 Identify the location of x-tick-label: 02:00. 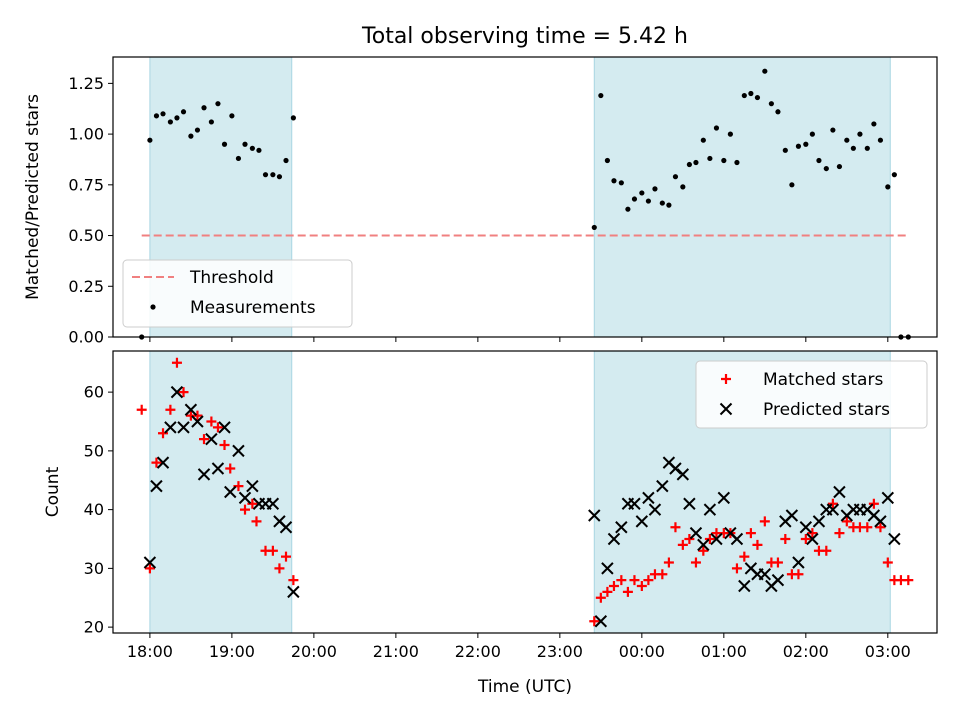
(806, 651).